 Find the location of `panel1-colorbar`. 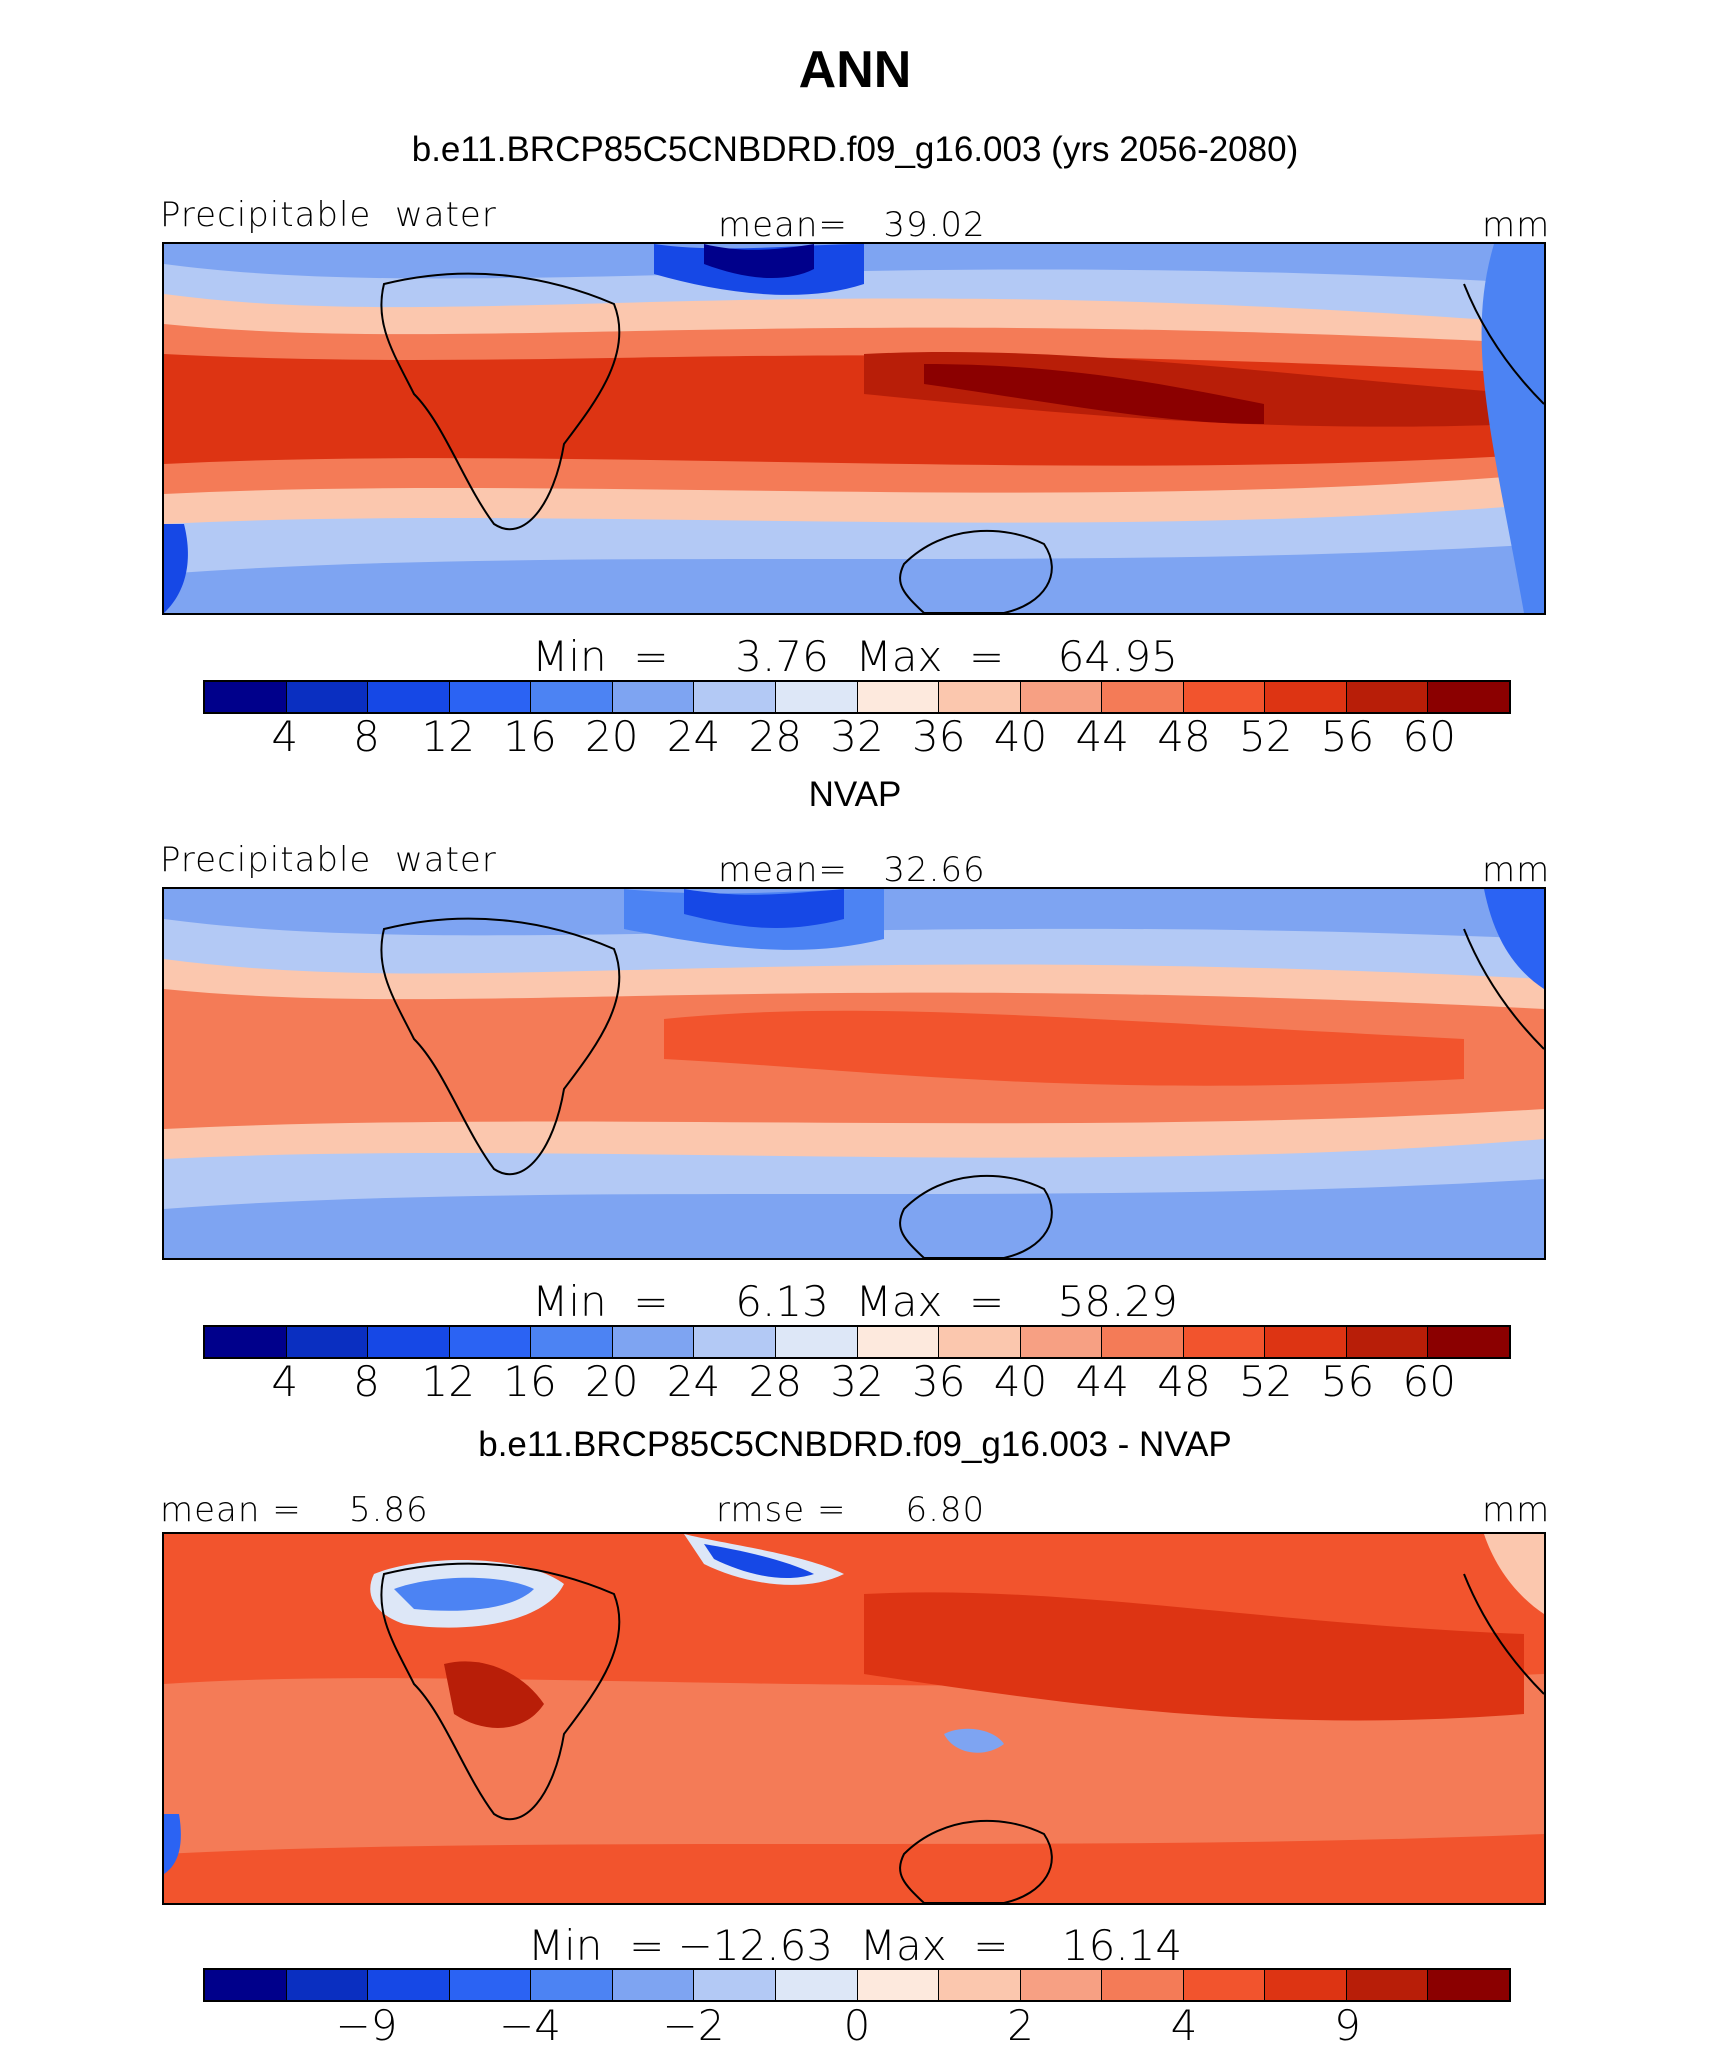

panel1-colorbar is located at coordinates (857, 697).